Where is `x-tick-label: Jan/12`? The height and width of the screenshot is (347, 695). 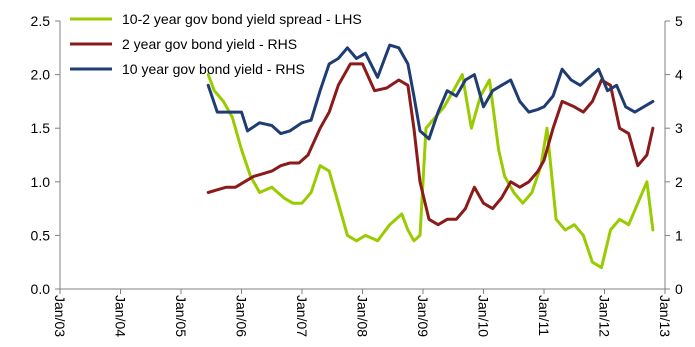 x-tick-label: Jan/12 is located at coordinates (605, 316).